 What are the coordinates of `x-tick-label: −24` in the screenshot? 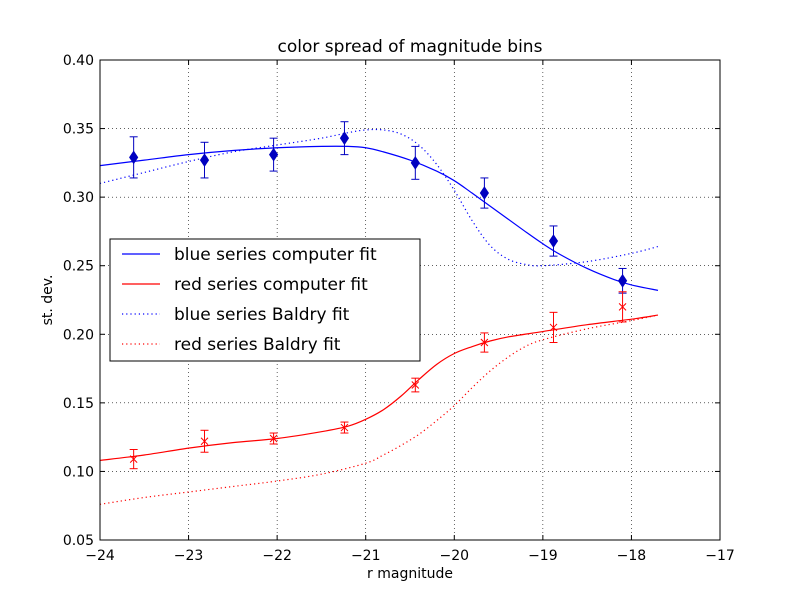 It's located at (100, 556).